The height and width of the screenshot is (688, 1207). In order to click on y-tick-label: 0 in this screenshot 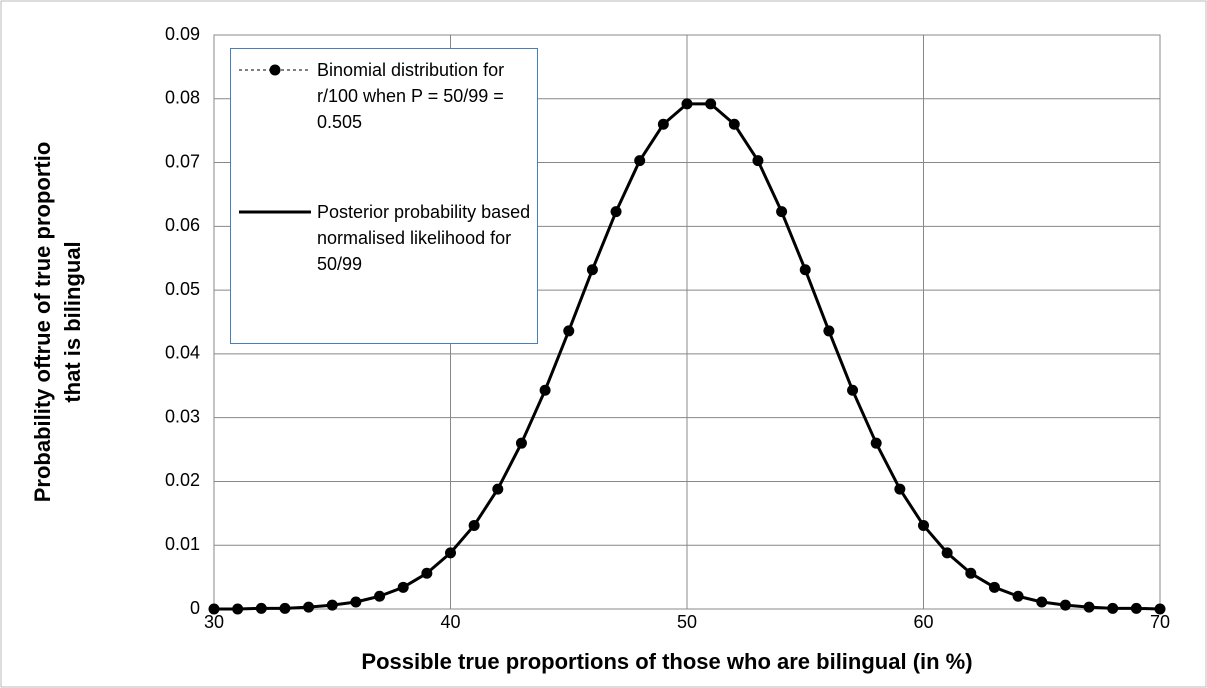, I will do `click(195, 608)`.